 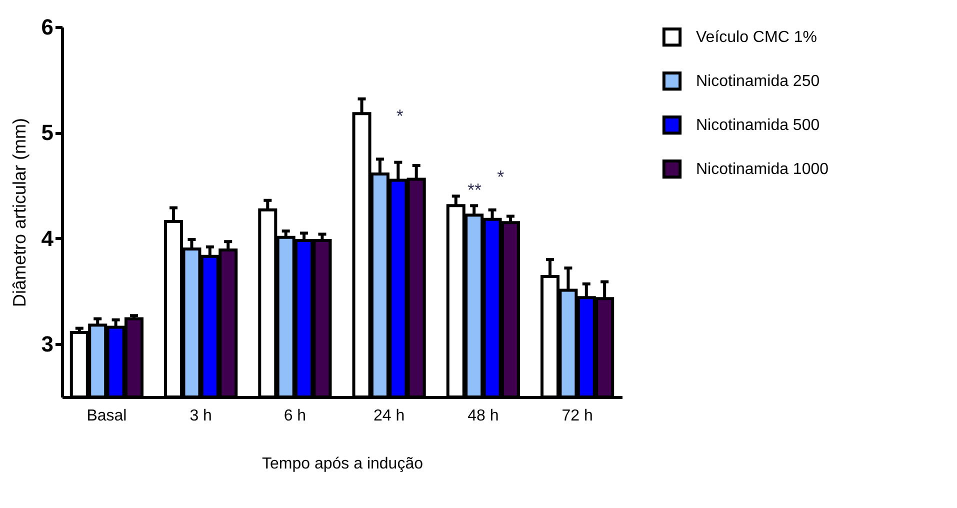 What do you see at coordinates (343, 464) in the screenshot?
I see `x-axis-title: Tempo após a indução` at bounding box center [343, 464].